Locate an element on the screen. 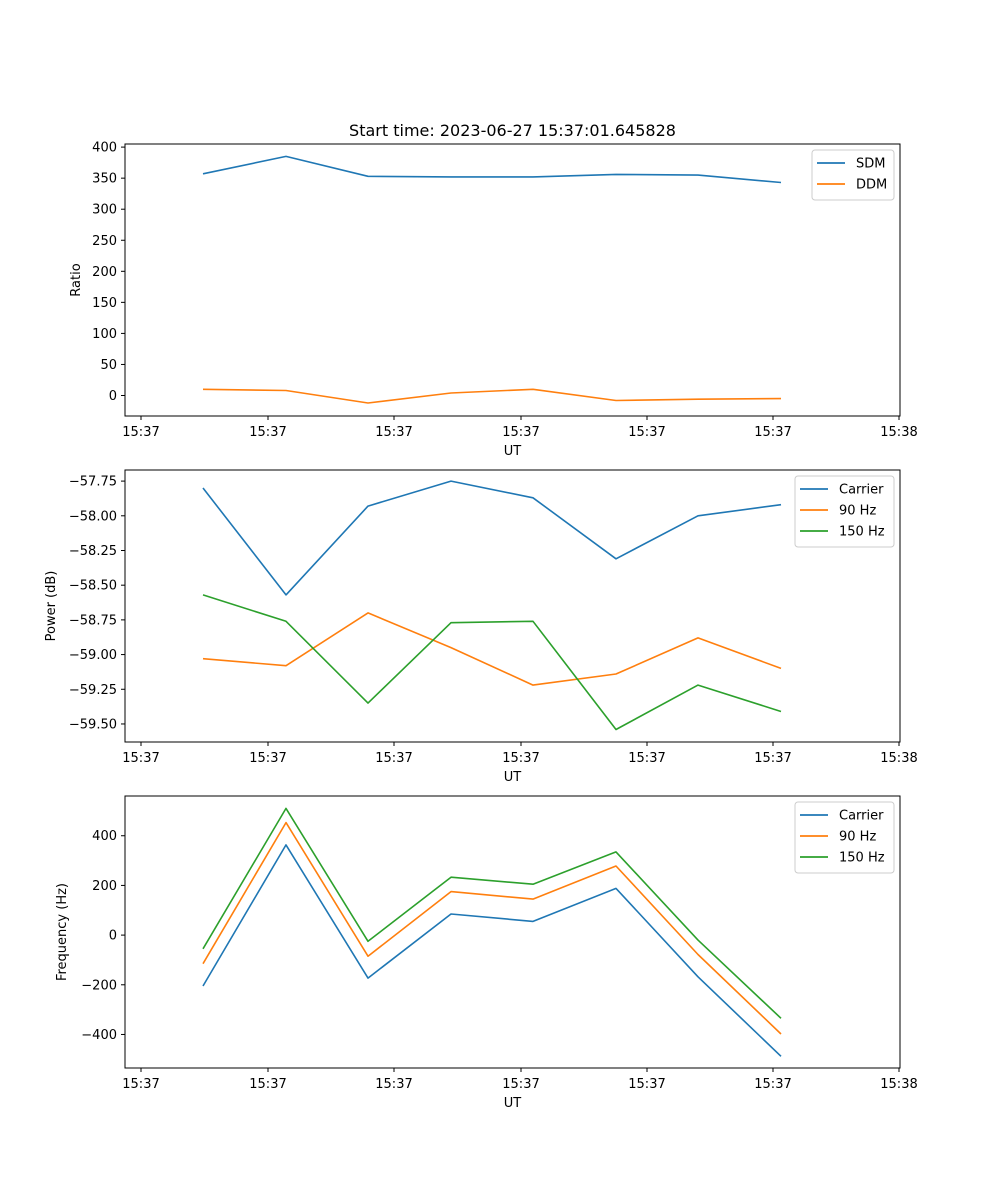 The height and width of the screenshot is (1200, 1000). y-tick-label: −58.75 is located at coordinates (93, 620).